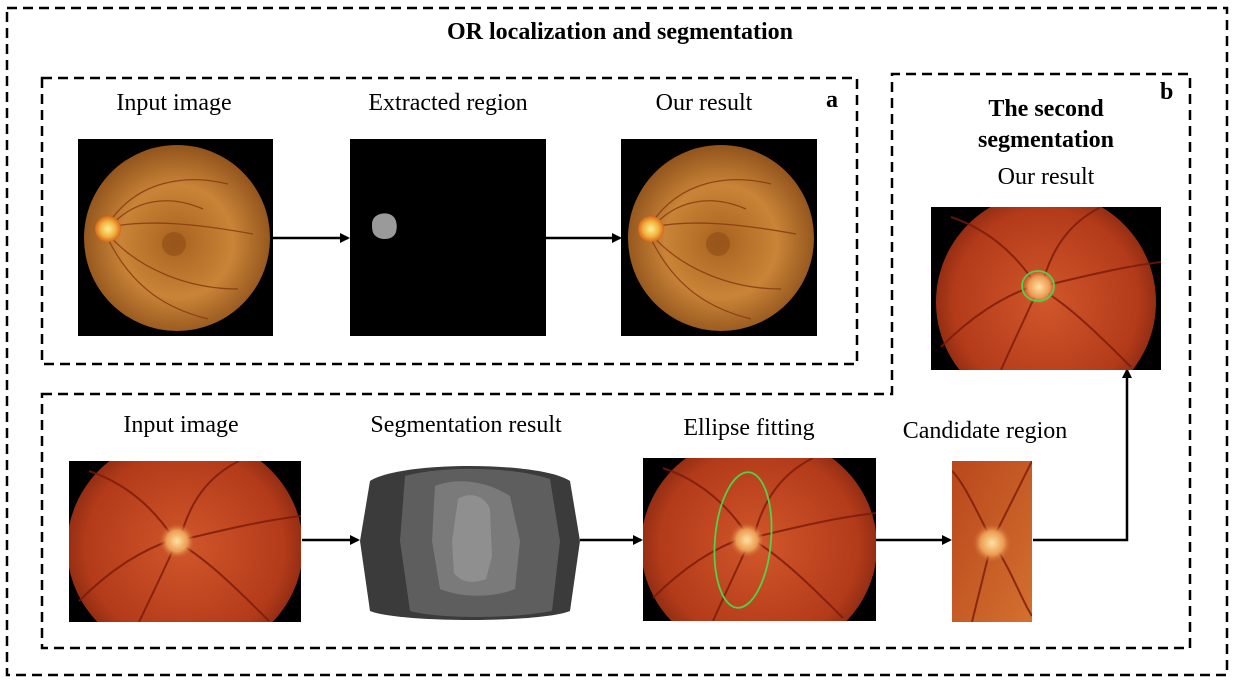  What do you see at coordinates (175, 237) in the screenshot?
I see `fundus-input-image` at bounding box center [175, 237].